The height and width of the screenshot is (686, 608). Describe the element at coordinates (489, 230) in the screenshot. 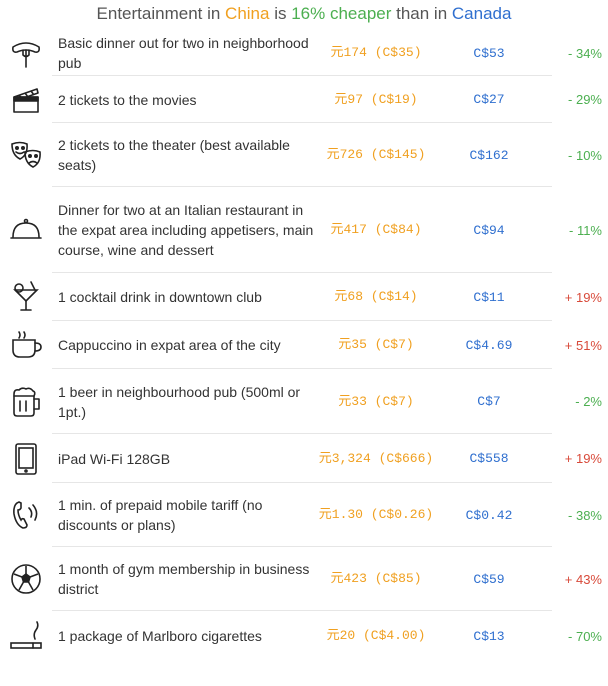

I see `price-canada: C$94` at that location.